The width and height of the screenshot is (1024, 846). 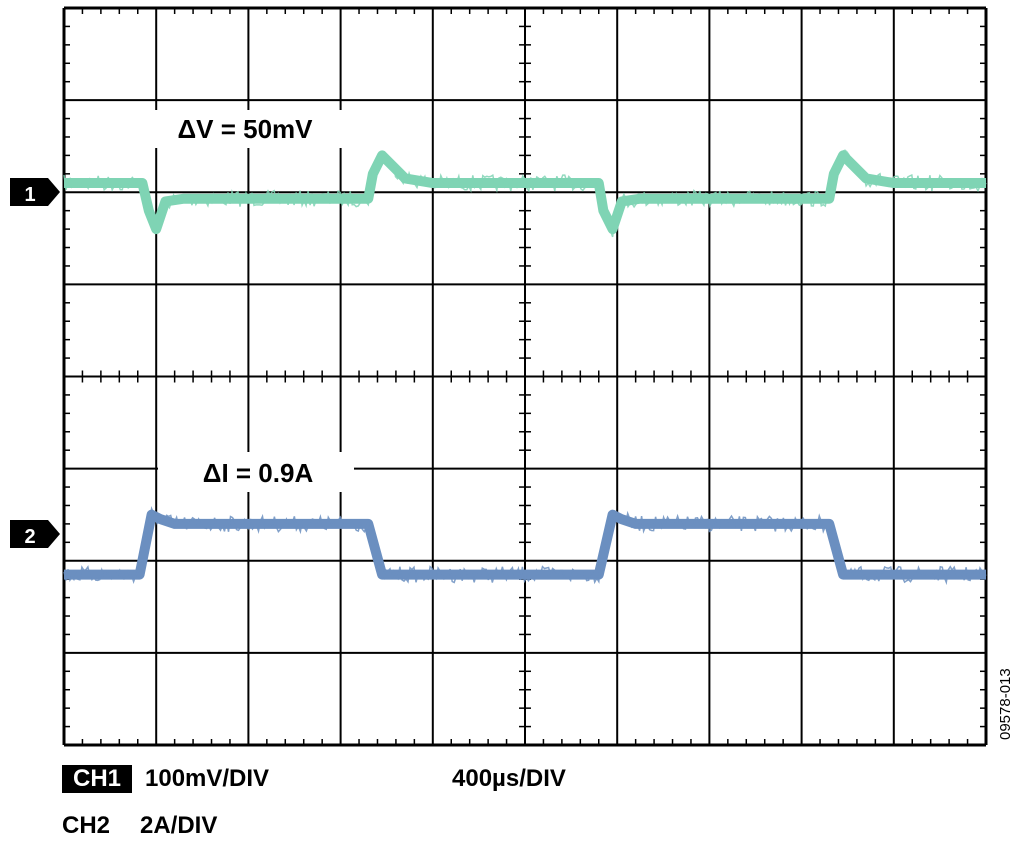 I want to click on ch2-marker-label: 2, so click(x=29, y=537).